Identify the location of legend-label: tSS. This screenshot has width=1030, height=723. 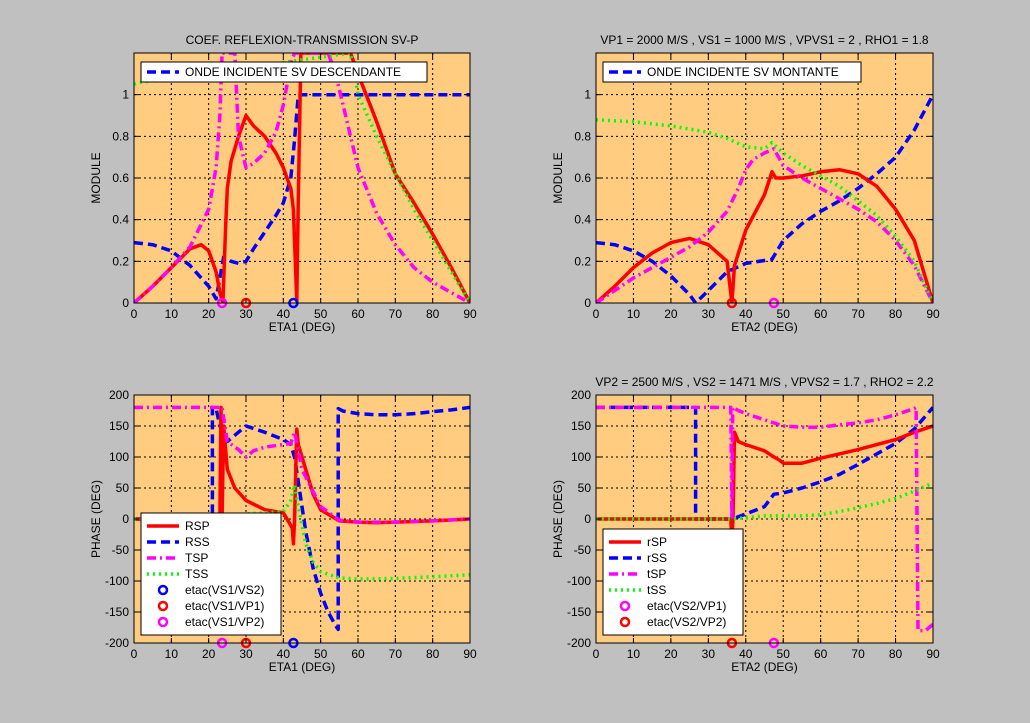
(656, 590).